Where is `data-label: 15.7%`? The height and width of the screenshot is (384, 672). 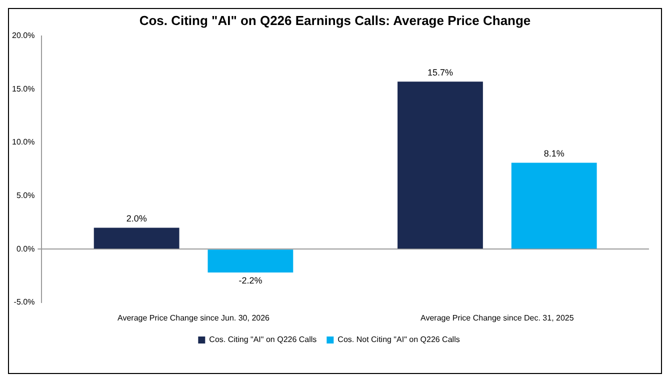
data-label: 15.7% is located at coordinates (440, 73).